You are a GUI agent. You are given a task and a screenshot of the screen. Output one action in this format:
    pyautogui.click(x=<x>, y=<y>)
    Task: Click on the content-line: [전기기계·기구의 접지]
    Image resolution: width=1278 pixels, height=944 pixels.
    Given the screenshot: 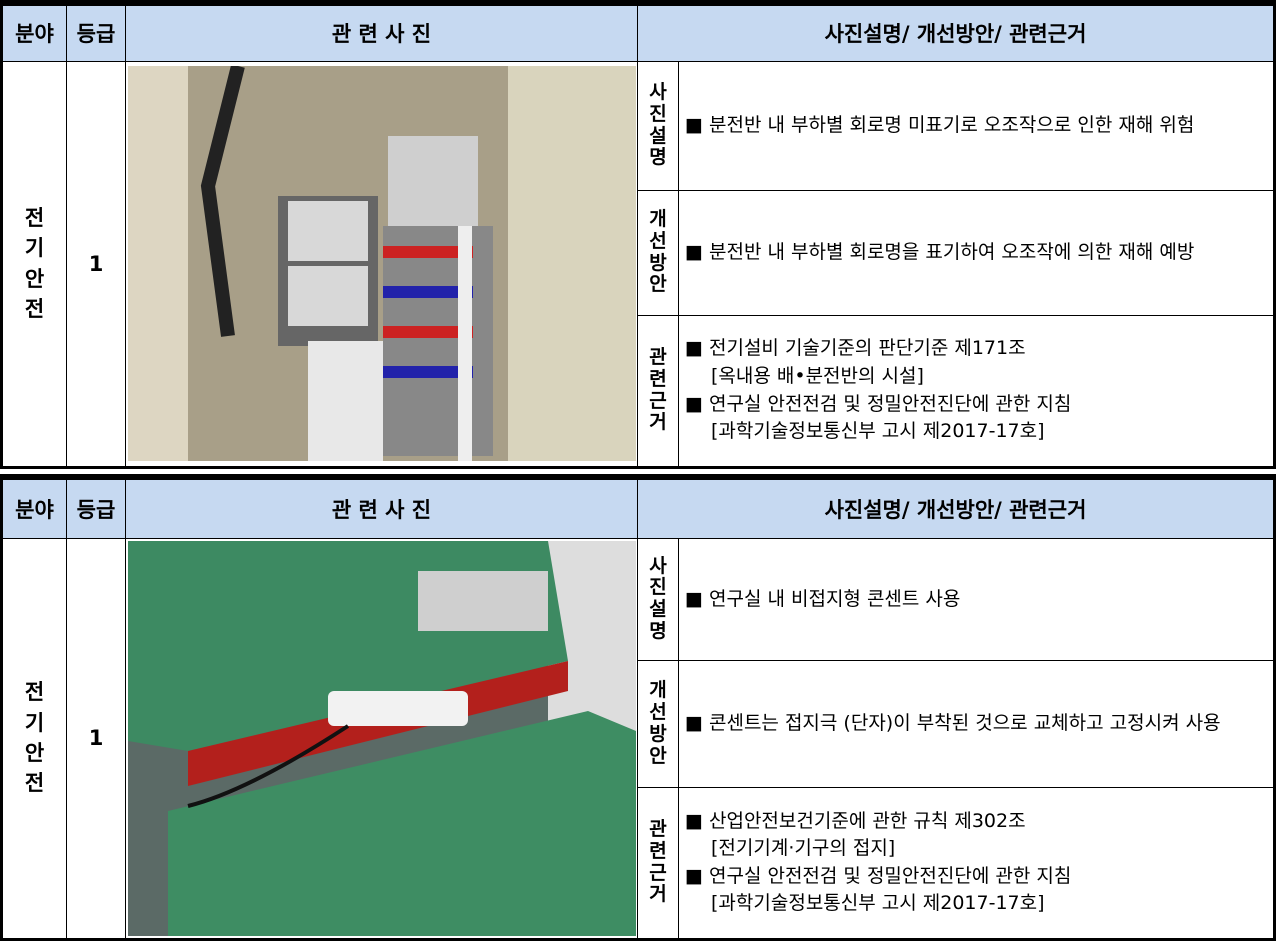 What is the action you would take?
    pyautogui.click(x=803, y=848)
    